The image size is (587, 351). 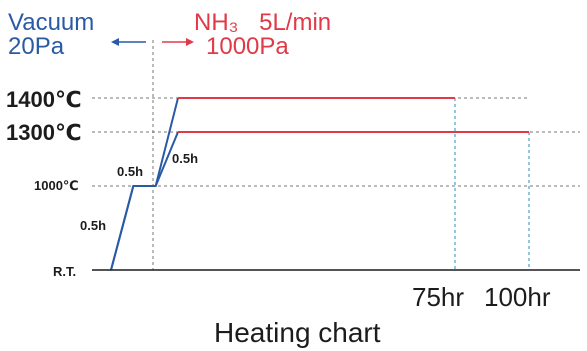 I want to click on y-tick-1000: 1000℃, so click(x=56, y=185).